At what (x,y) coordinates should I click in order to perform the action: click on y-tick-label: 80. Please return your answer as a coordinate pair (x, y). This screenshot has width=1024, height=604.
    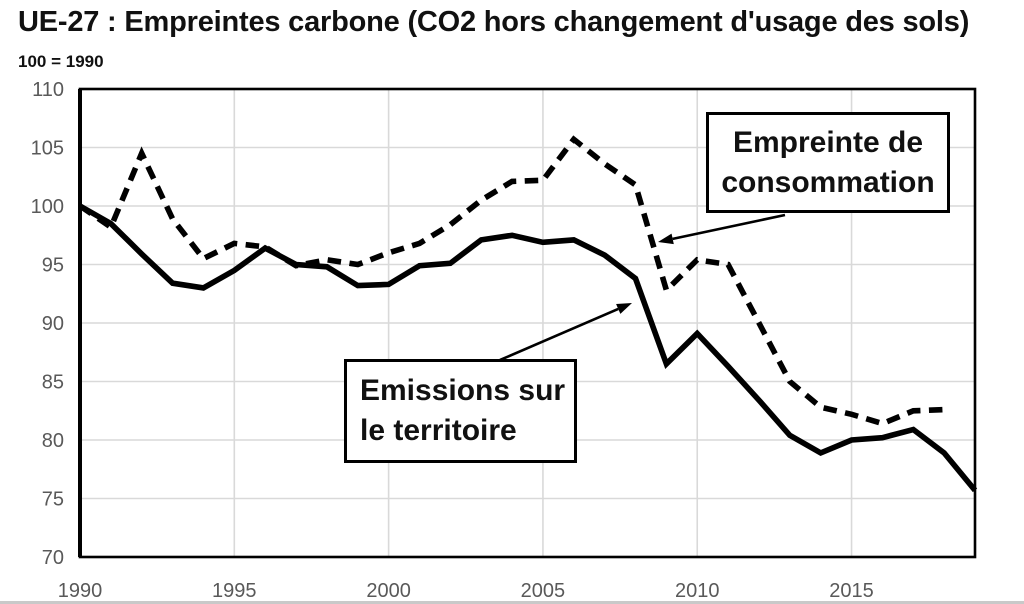
    Looking at the image, I should click on (53, 441).